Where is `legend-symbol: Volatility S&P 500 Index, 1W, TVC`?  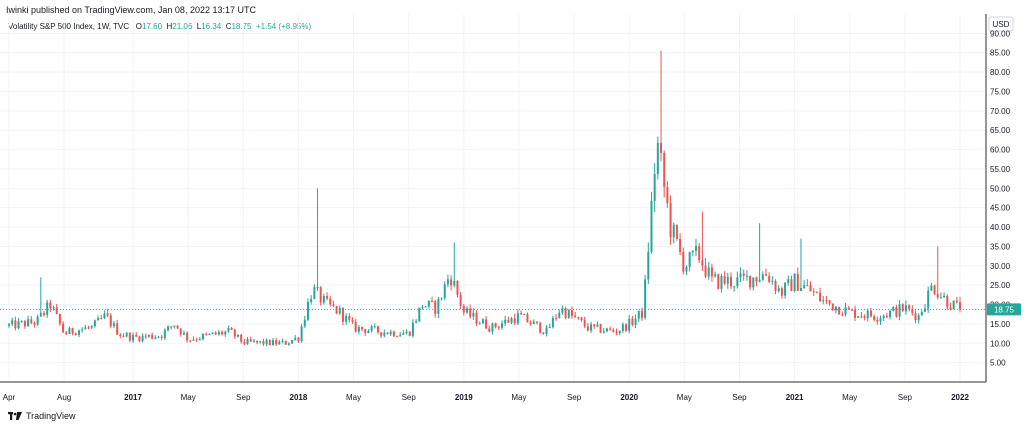
legend-symbol: Volatility S&P 500 Index, 1W, TVC is located at coordinates (69, 26).